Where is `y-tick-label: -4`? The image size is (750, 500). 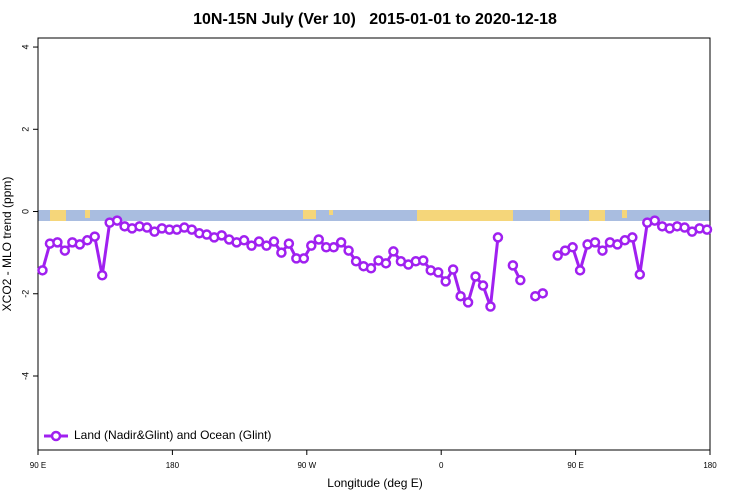
y-tick-label: -4 is located at coordinates (25, 376).